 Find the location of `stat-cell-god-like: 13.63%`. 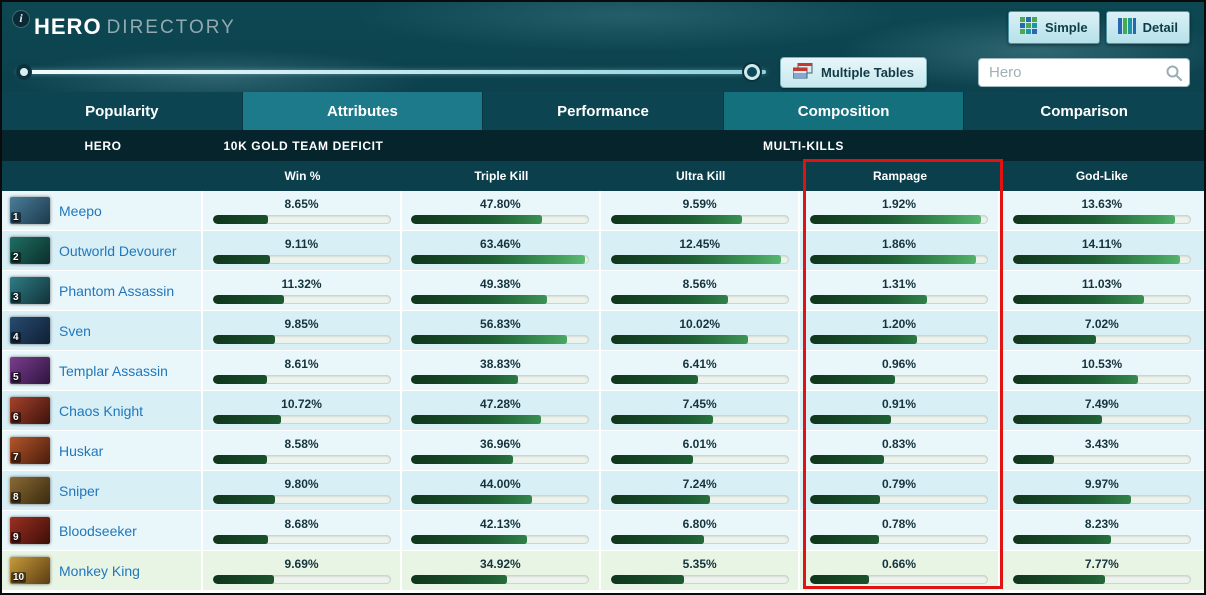

stat-cell-god-like: 13.63% is located at coordinates (1102, 210).